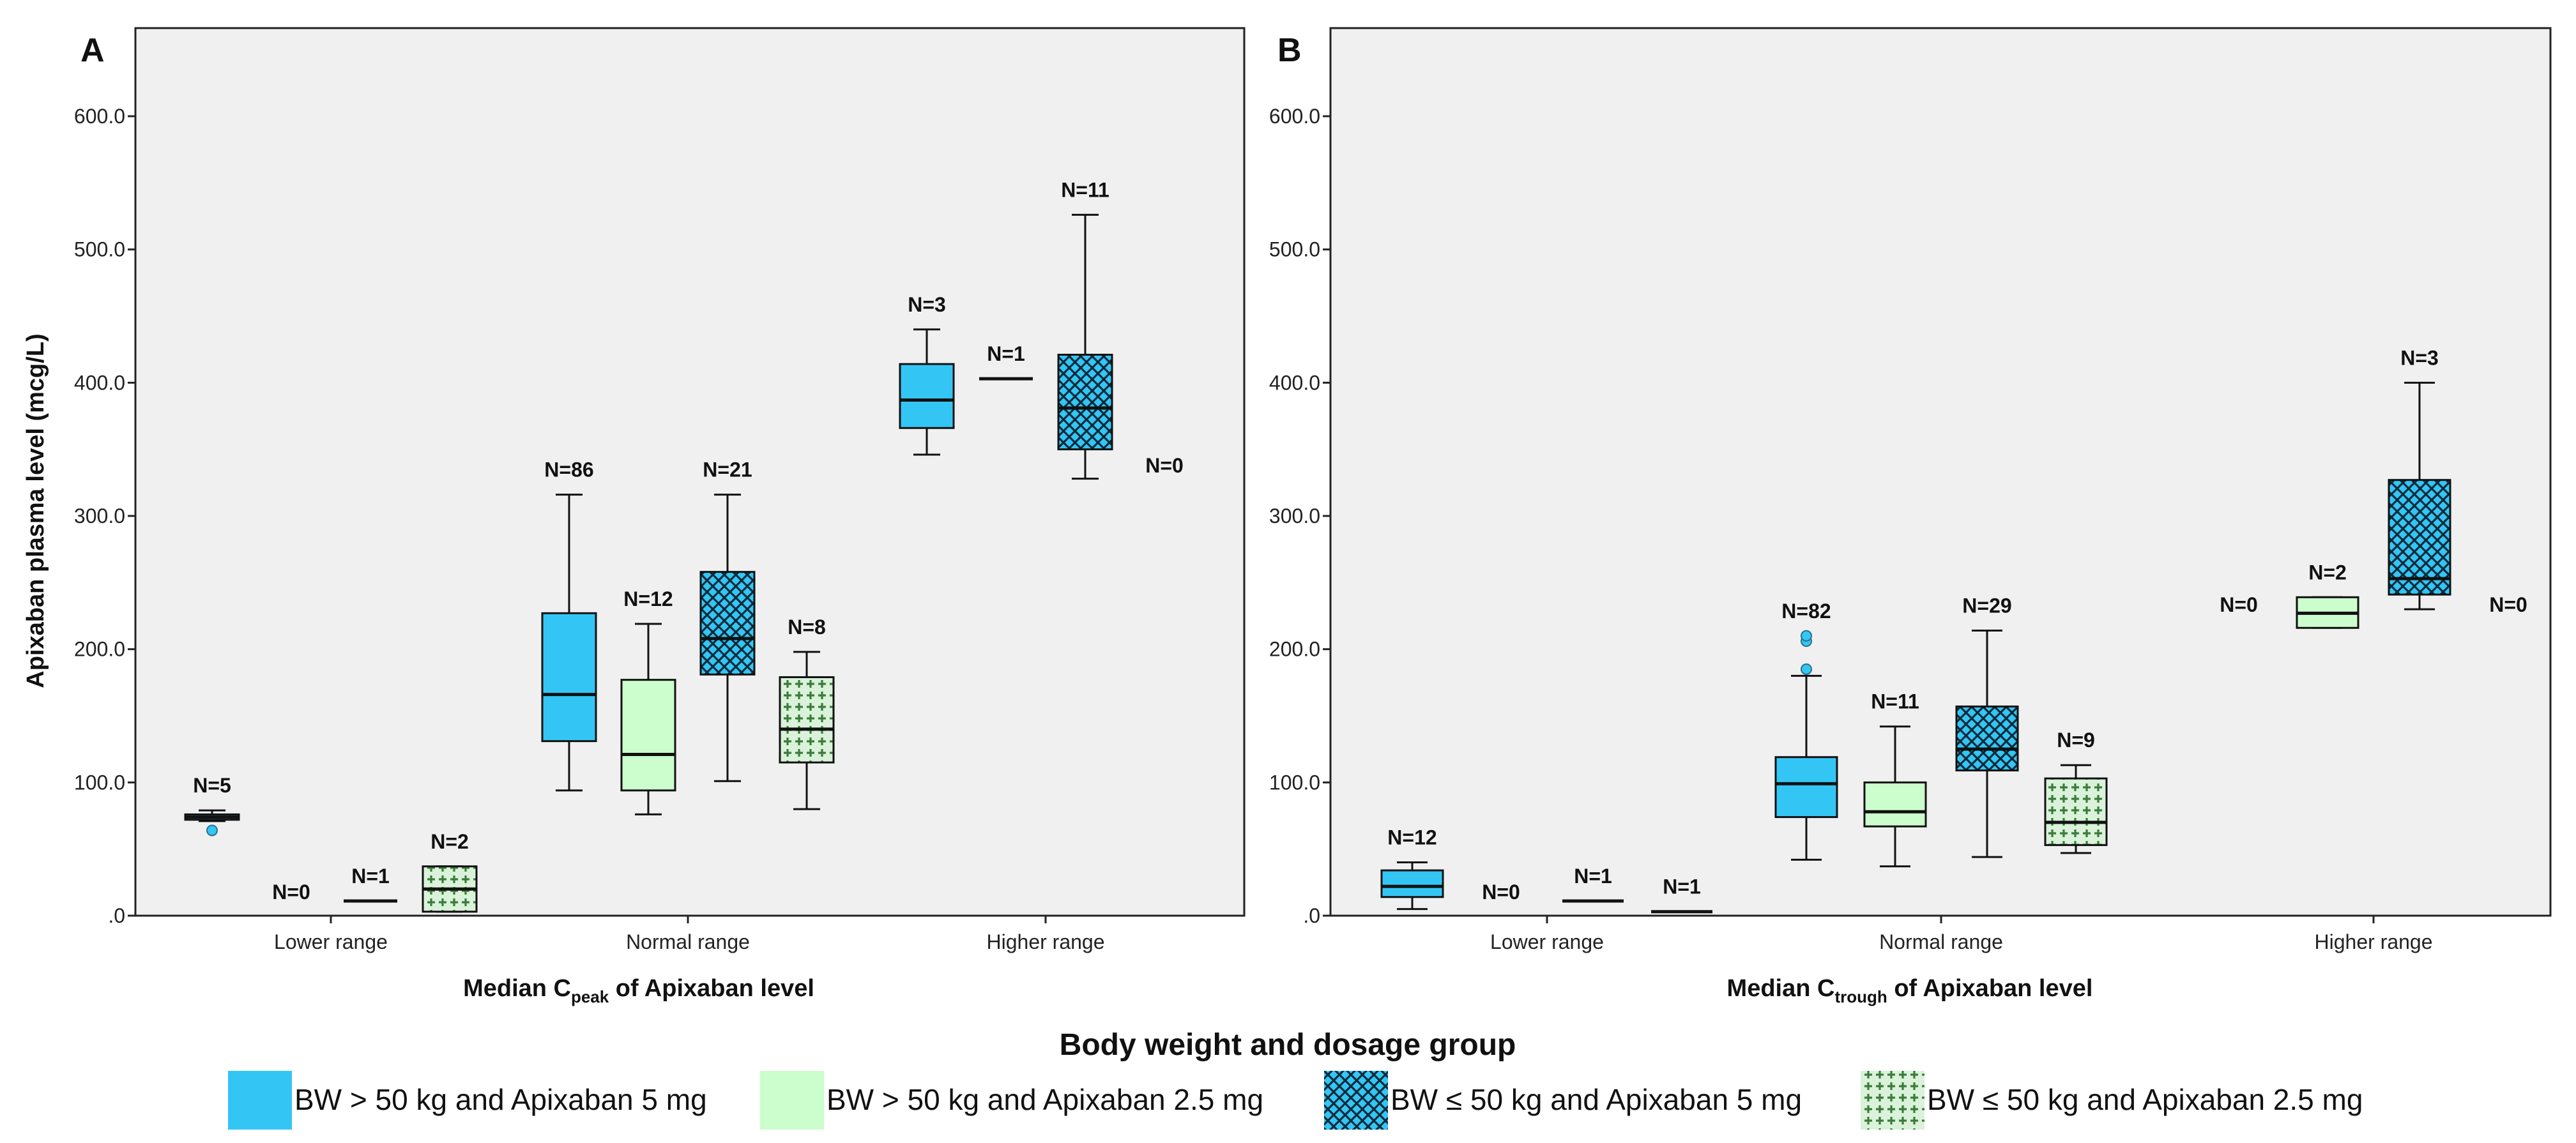 The image size is (2576, 1143). I want to click on iqr-box-b-s0-c0, so click(1412, 883).